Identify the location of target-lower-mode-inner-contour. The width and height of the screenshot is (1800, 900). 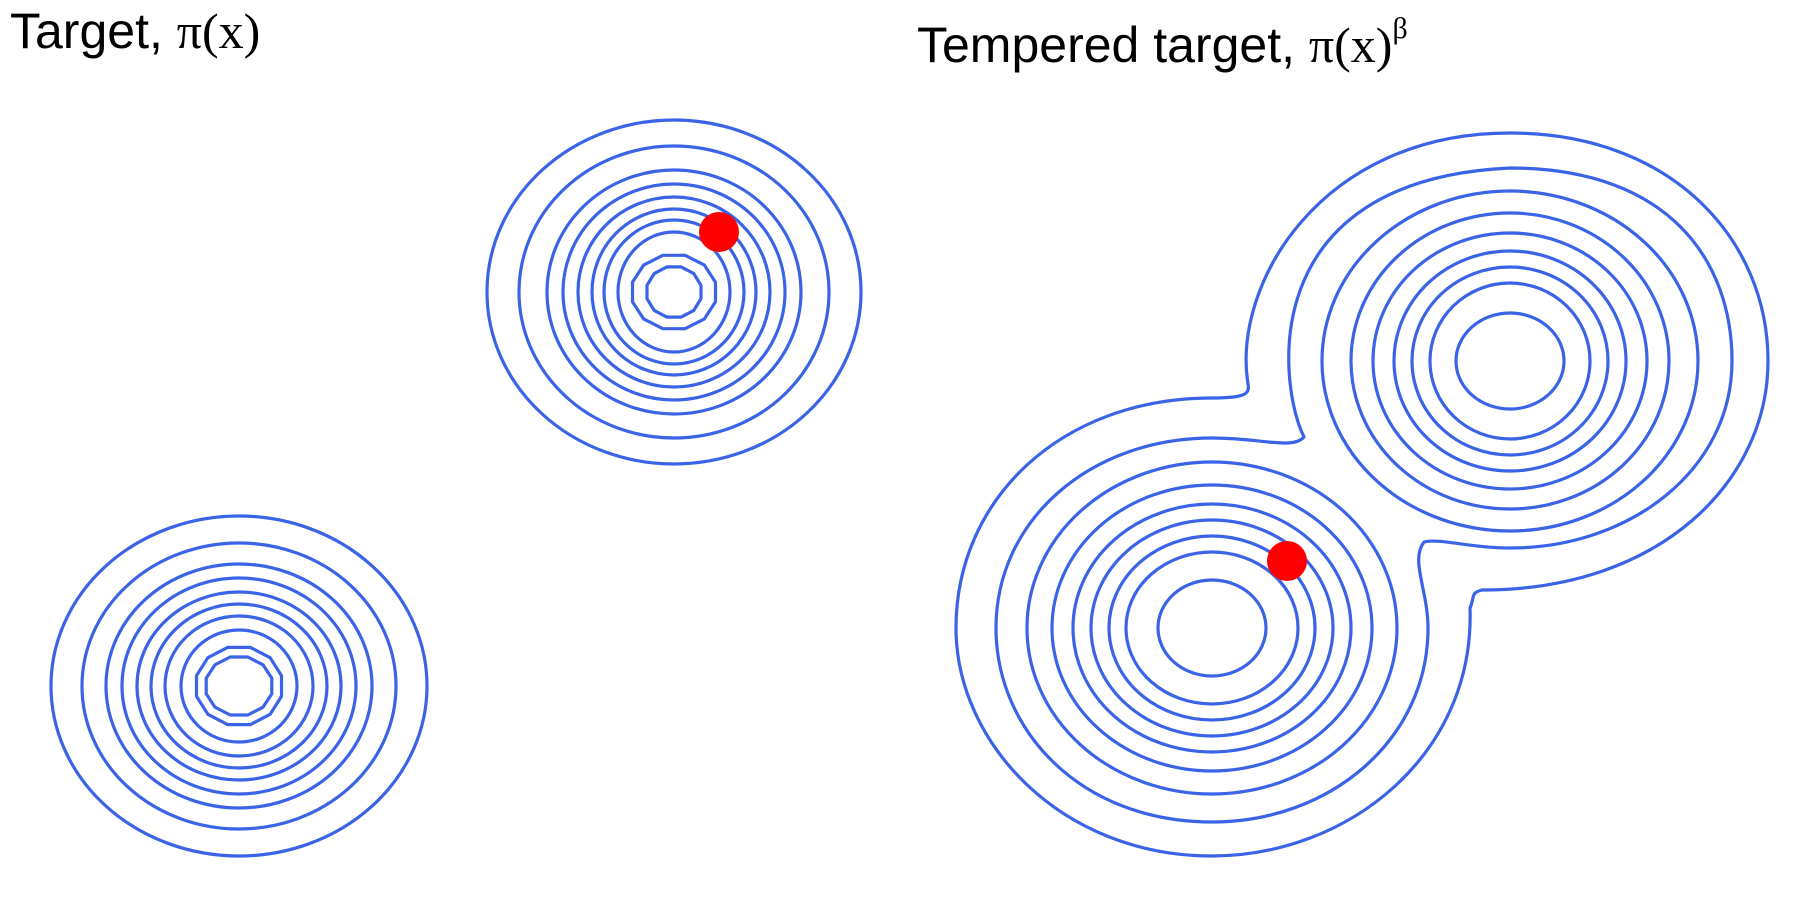
(239, 686).